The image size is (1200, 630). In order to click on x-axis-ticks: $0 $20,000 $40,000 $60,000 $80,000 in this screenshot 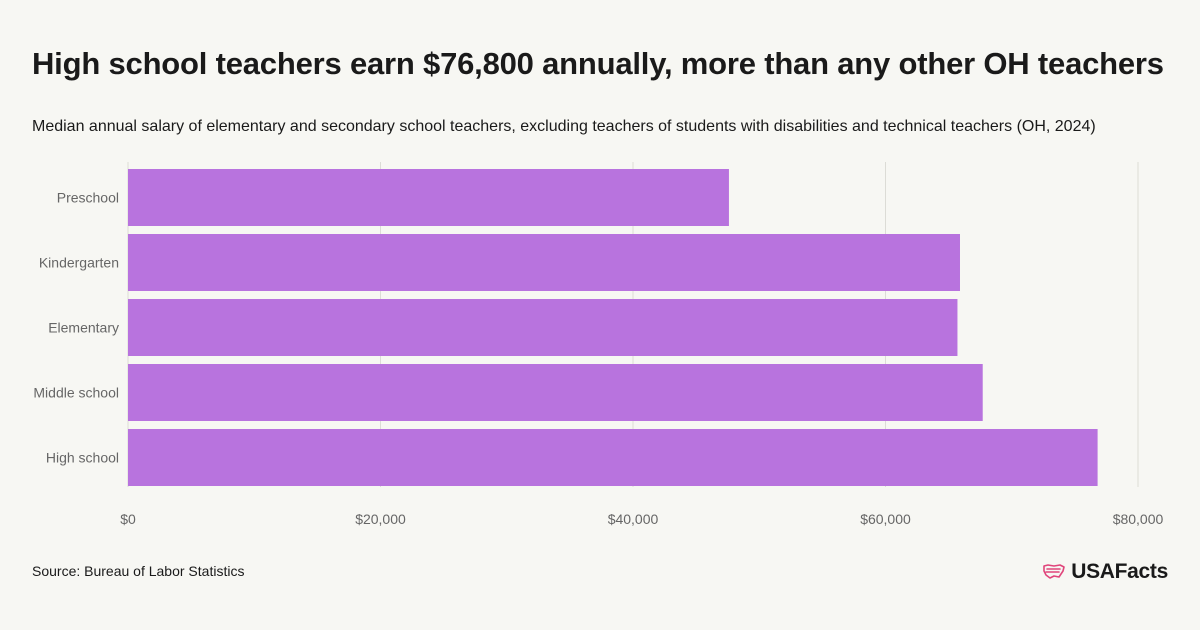, I will do `click(641, 519)`.